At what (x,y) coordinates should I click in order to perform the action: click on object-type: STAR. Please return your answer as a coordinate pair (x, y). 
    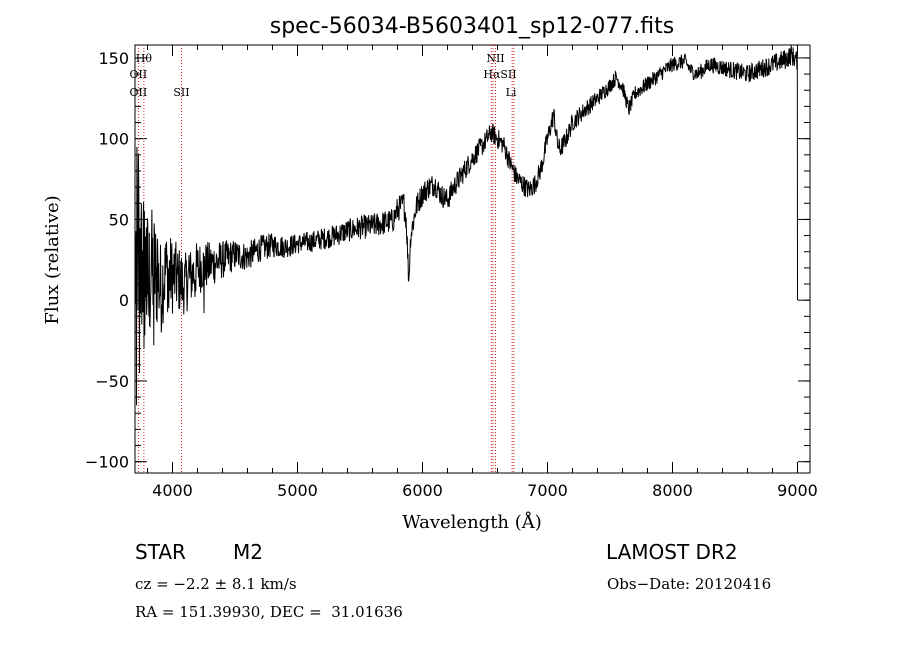
    Looking at the image, I should click on (160, 552).